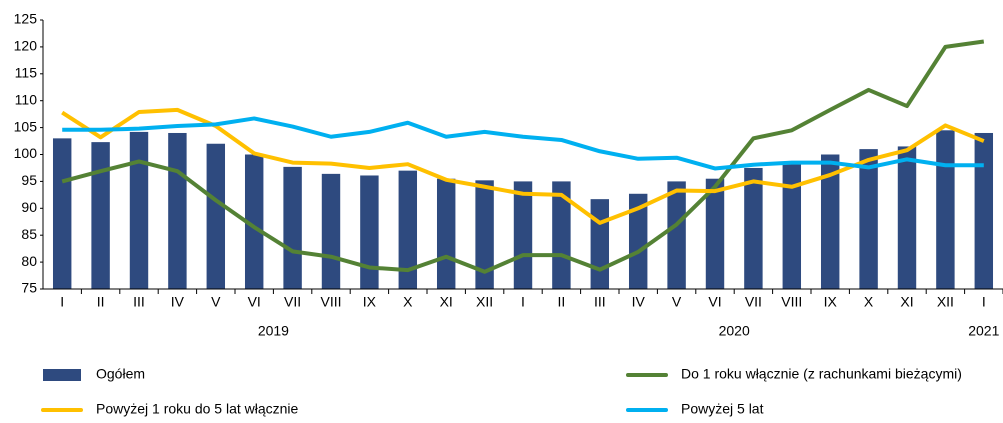 This screenshot has width=1003, height=423. What do you see at coordinates (29, 207) in the screenshot?
I see `y-tick-label: 90` at bounding box center [29, 207].